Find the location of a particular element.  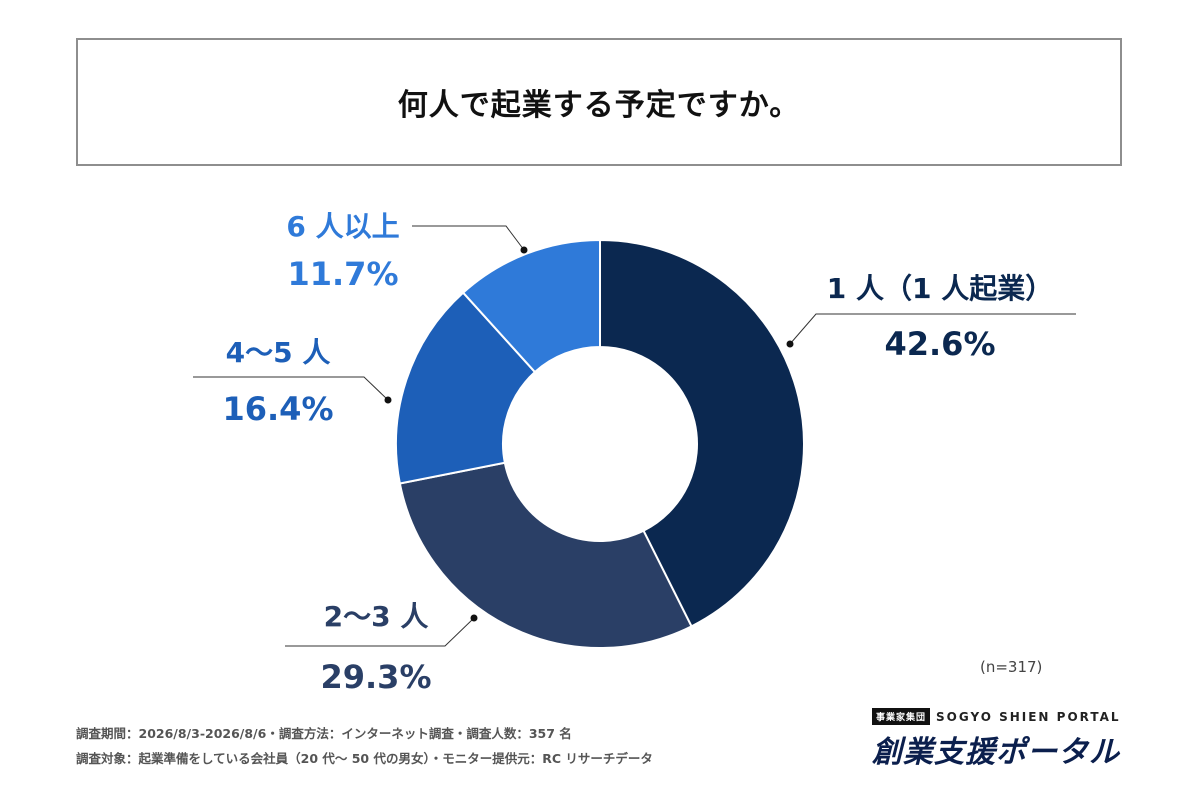

brand-japanese-name: 創業支援ポータル is located at coordinates (996, 752).